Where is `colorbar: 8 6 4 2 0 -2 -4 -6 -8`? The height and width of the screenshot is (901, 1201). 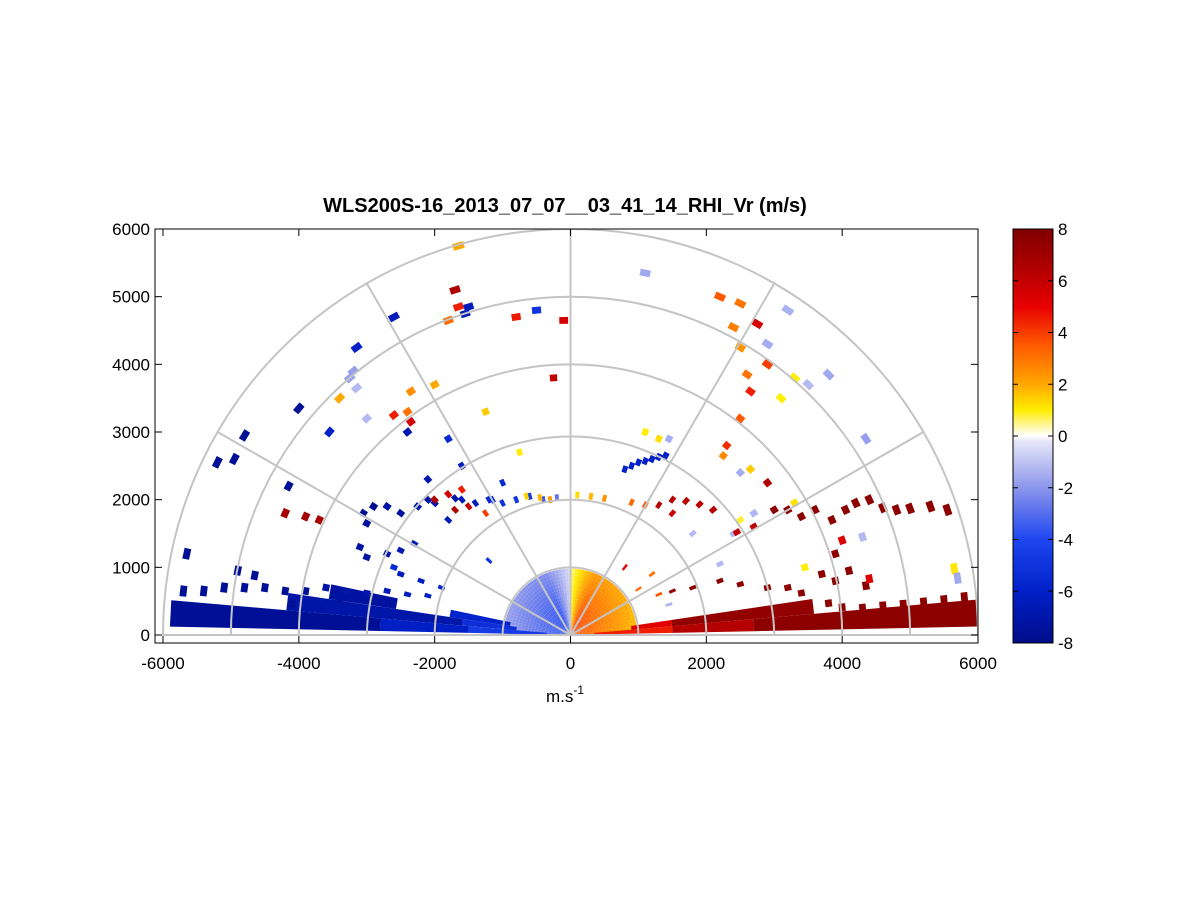
colorbar: 8 6 4 2 0 -2 -4 -6 -8 is located at coordinates (1042, 436).